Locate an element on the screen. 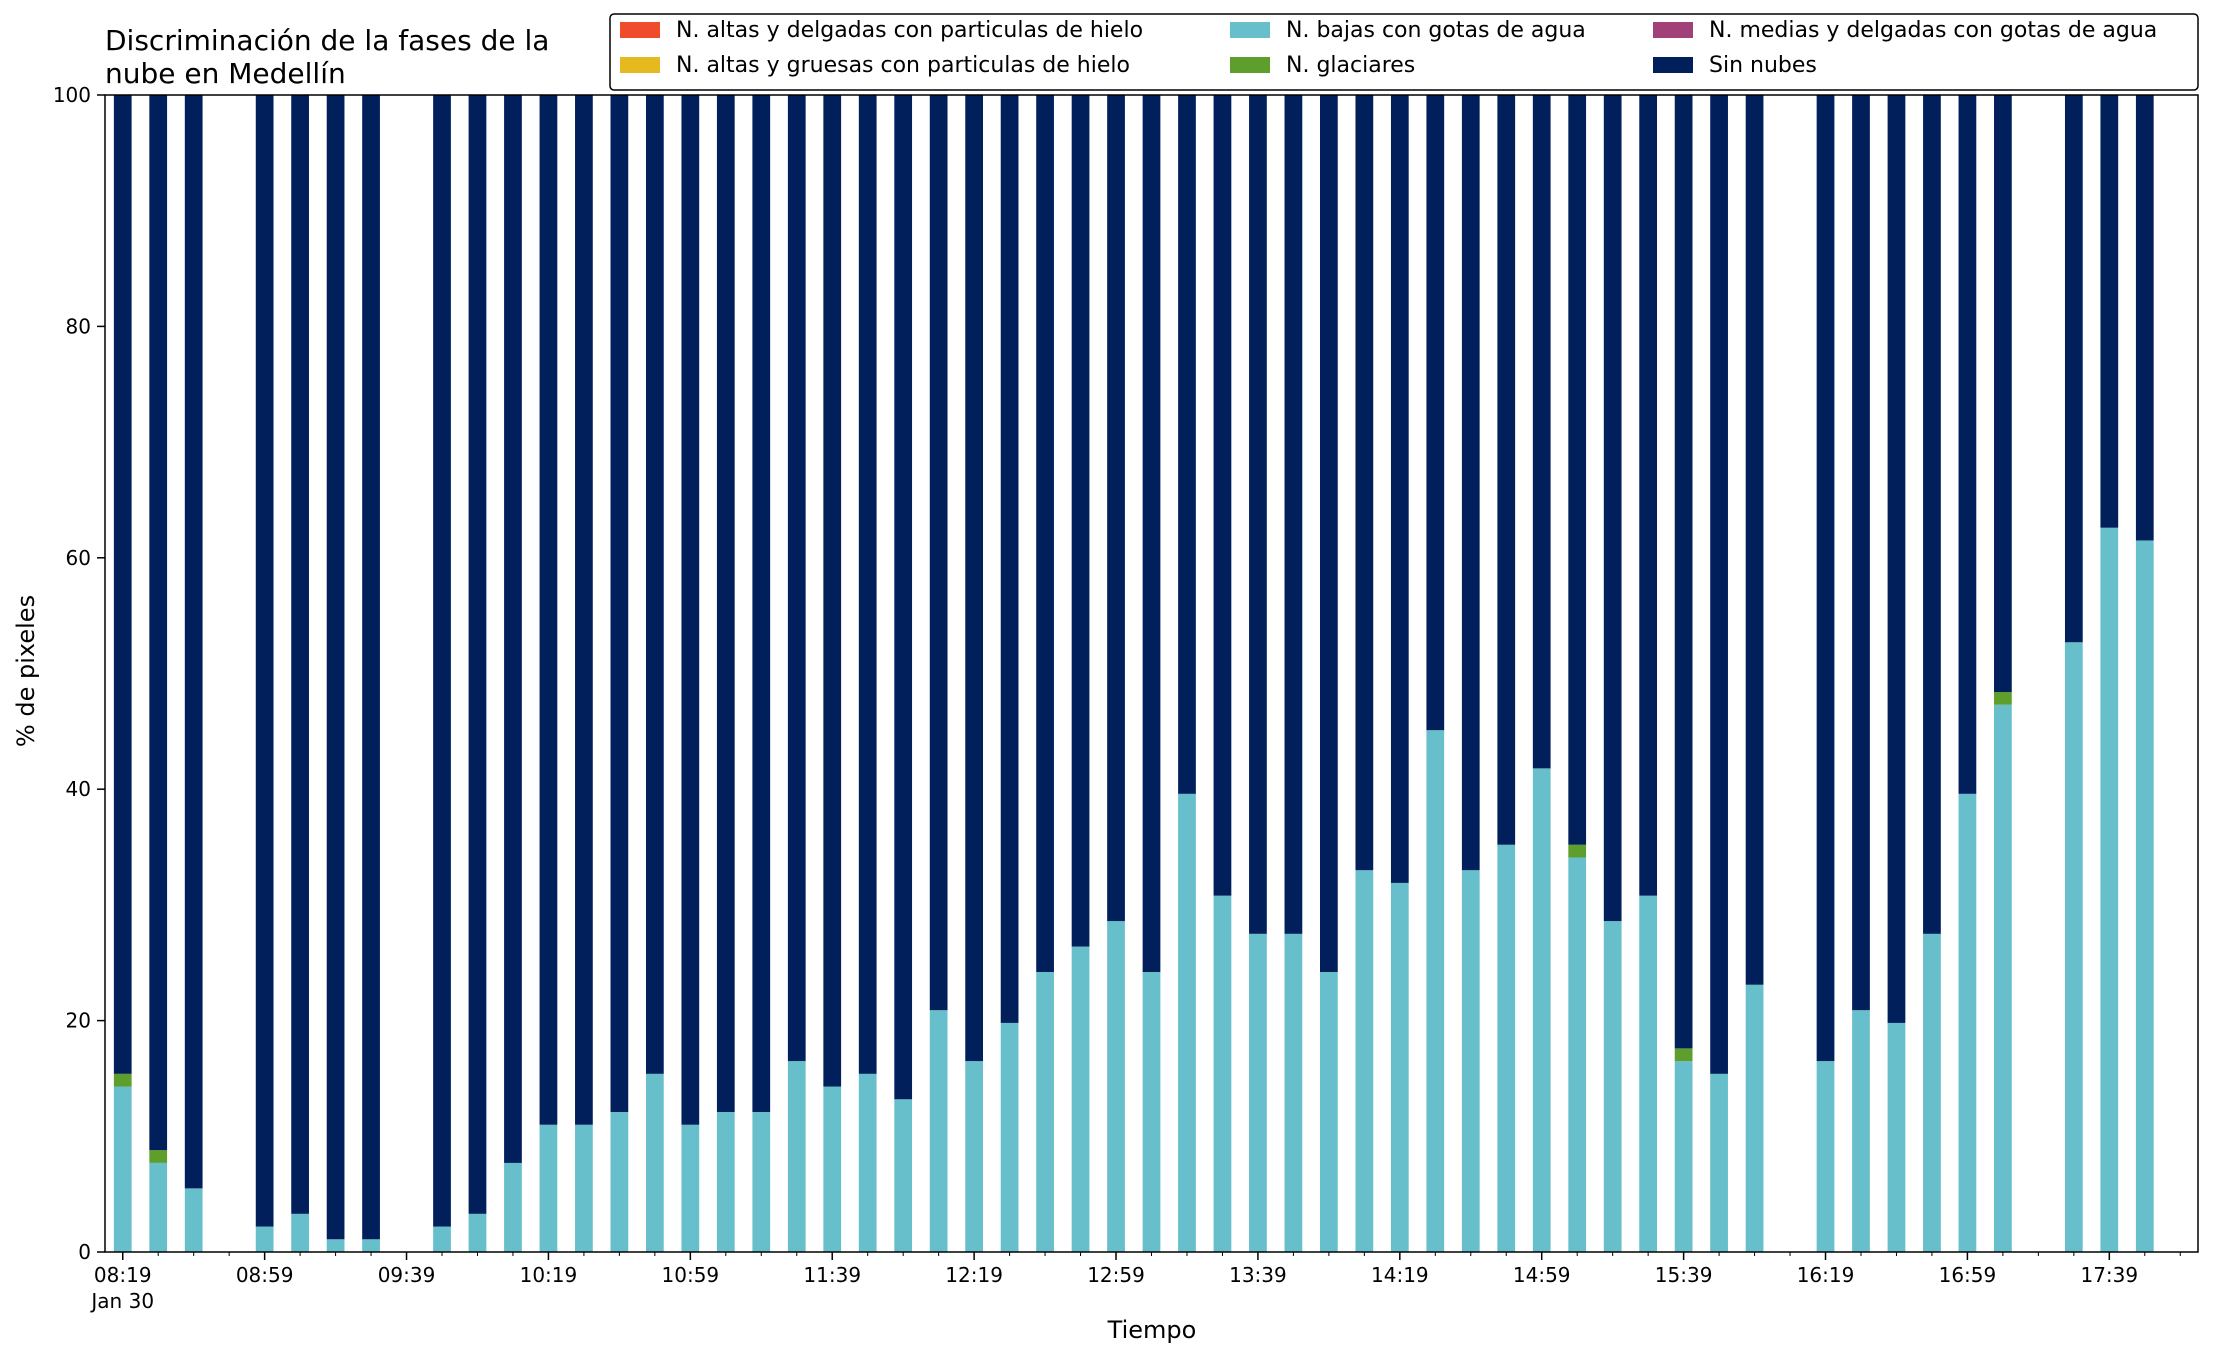 This screenshot has width=2216, height=1355. y-axis-label: % de pixeles is located at coordinates (26, 671).